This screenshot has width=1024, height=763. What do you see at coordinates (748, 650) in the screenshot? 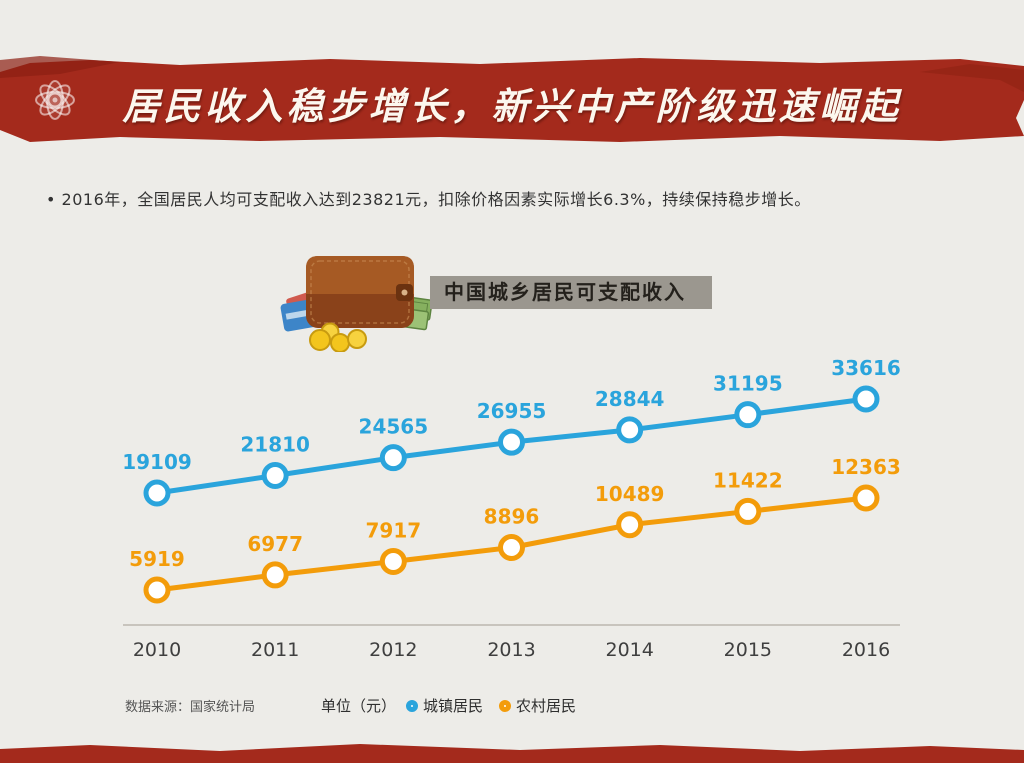
I see `x-tick-label: 2015` at bounding box center [748, 650].